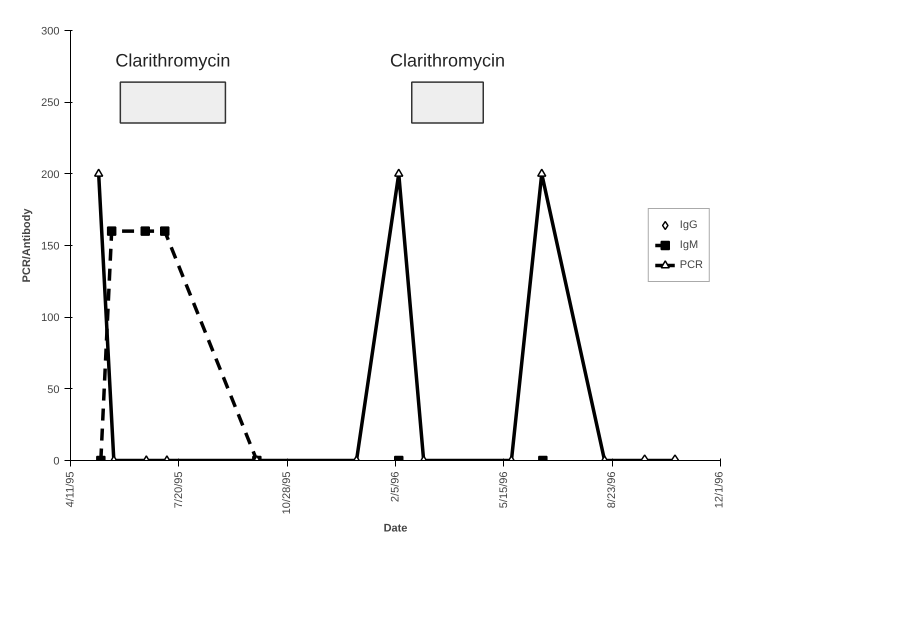 The height and width of the screenshot is (619, 920). I want to click on legend-label: IgG, so click(689, 225).